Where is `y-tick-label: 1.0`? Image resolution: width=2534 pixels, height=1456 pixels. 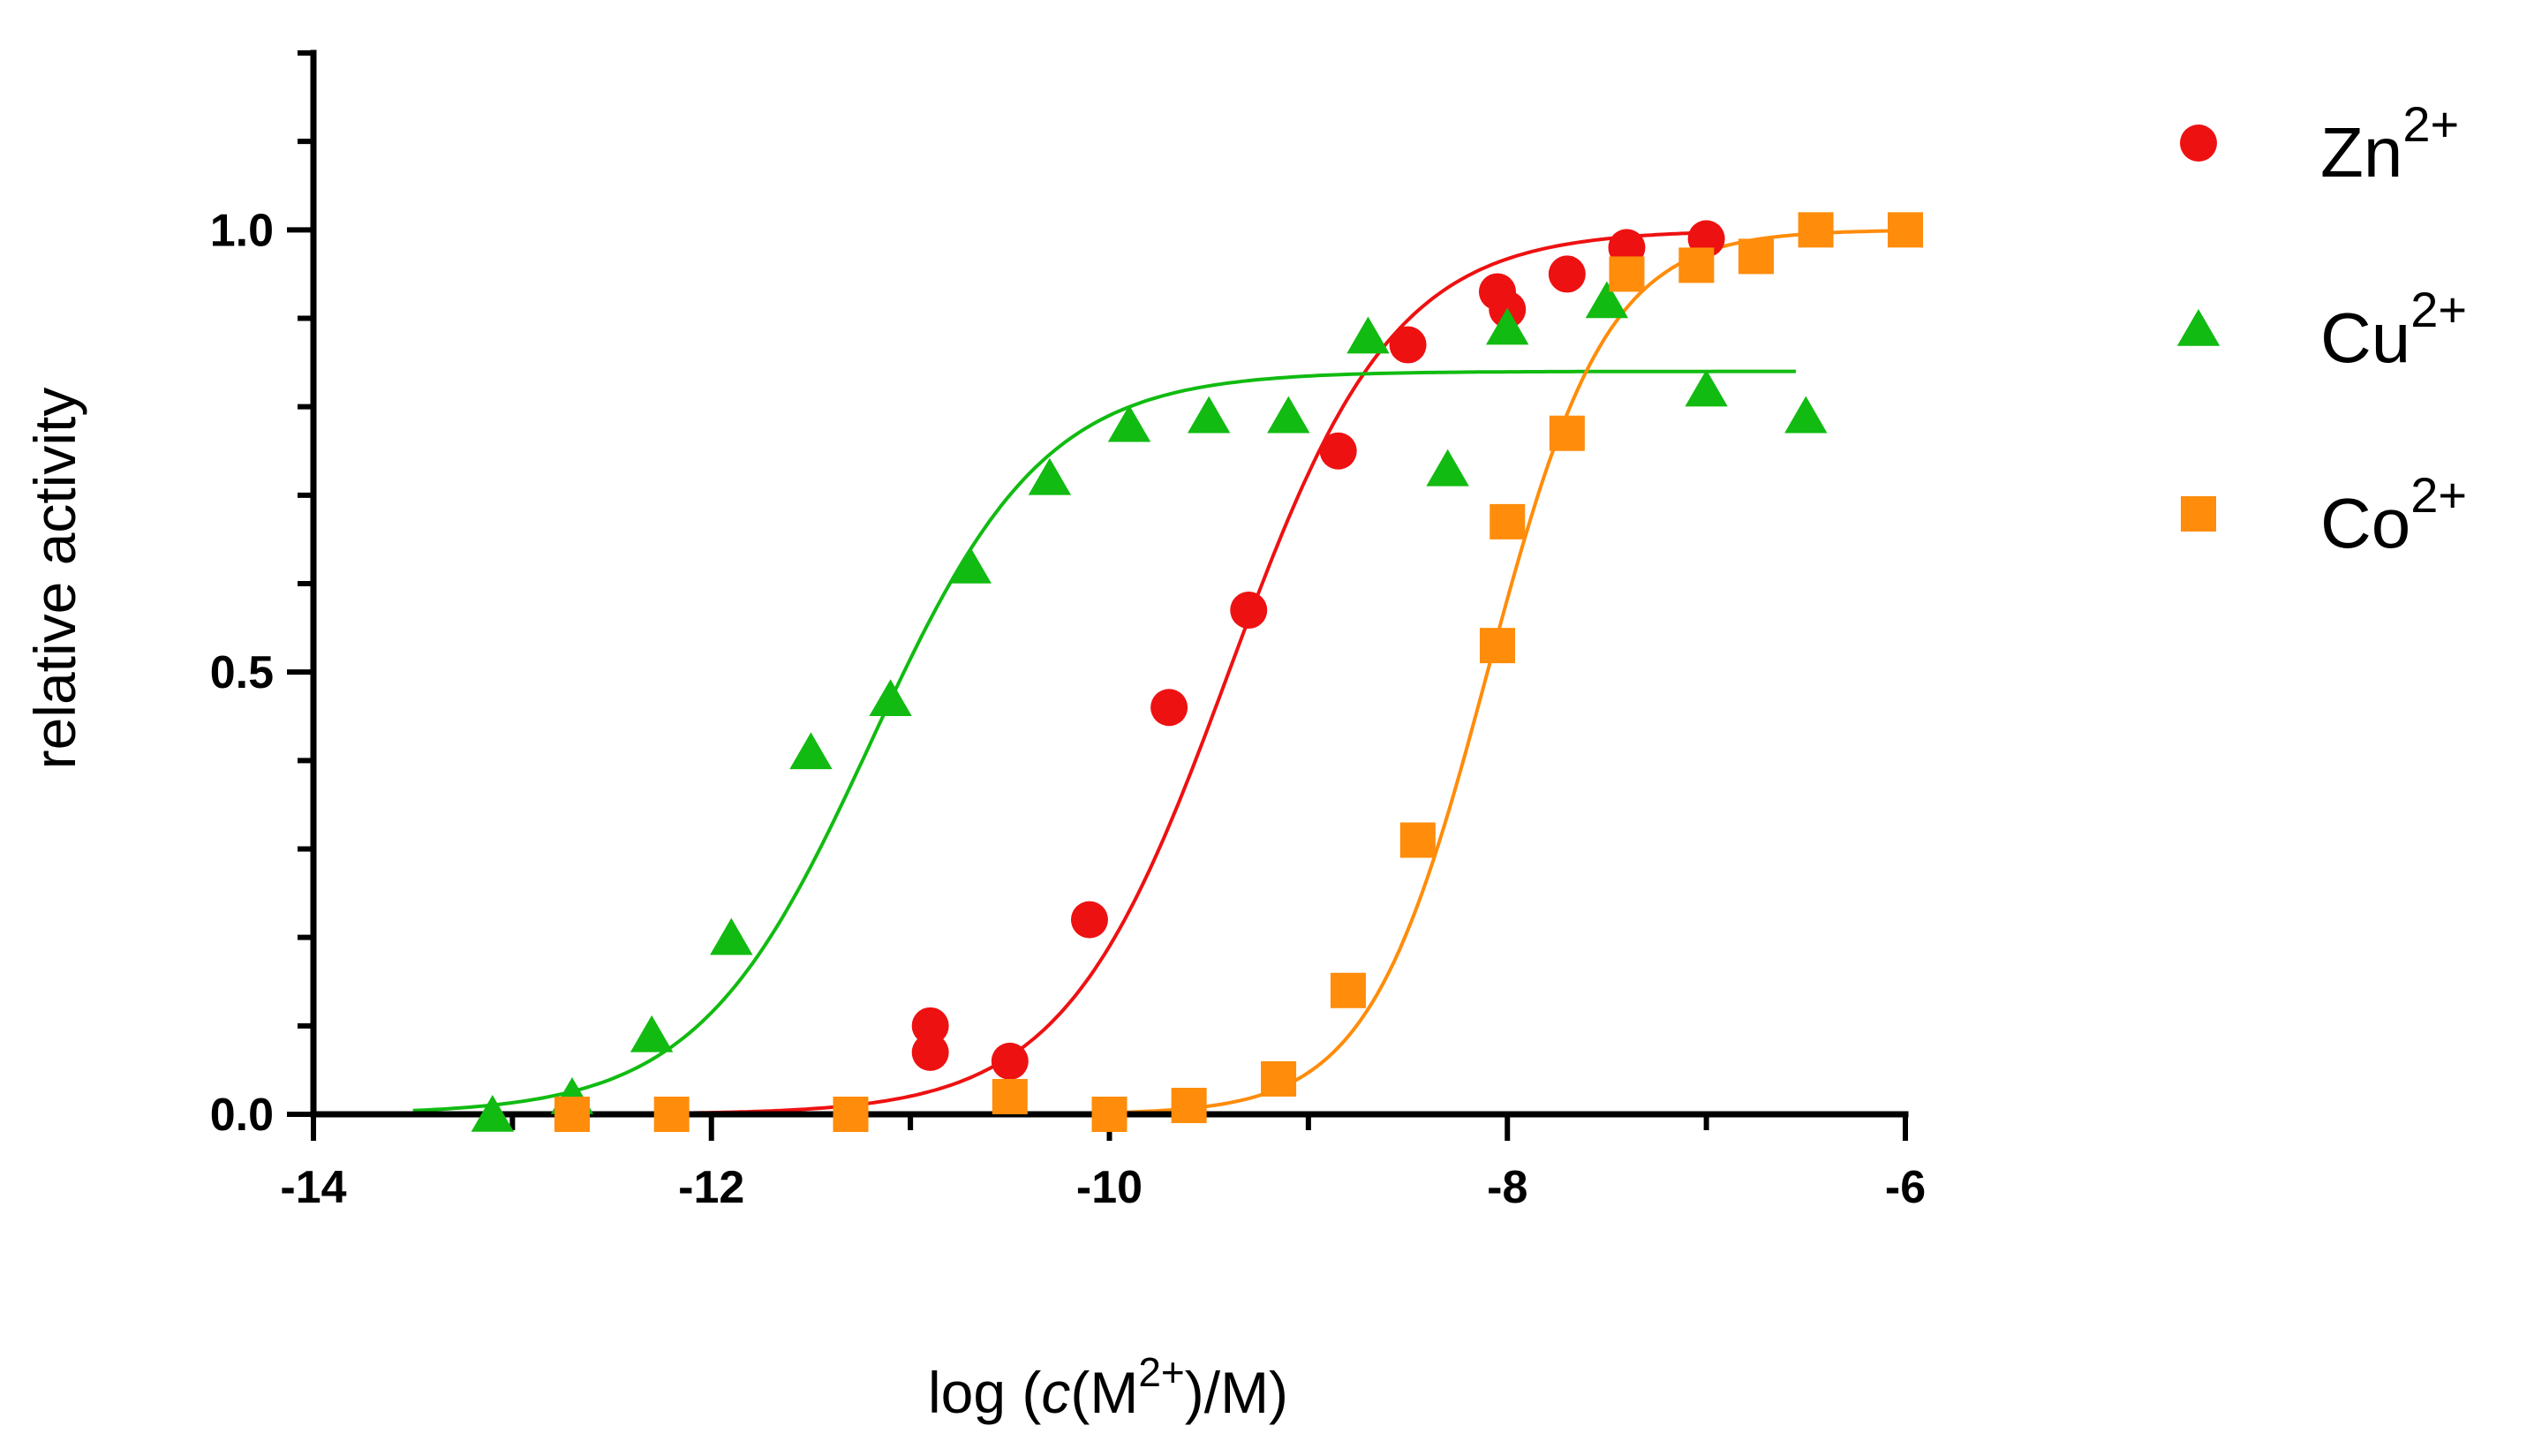 y-tick-label: 1.0 is located at coordinates (242, 230).